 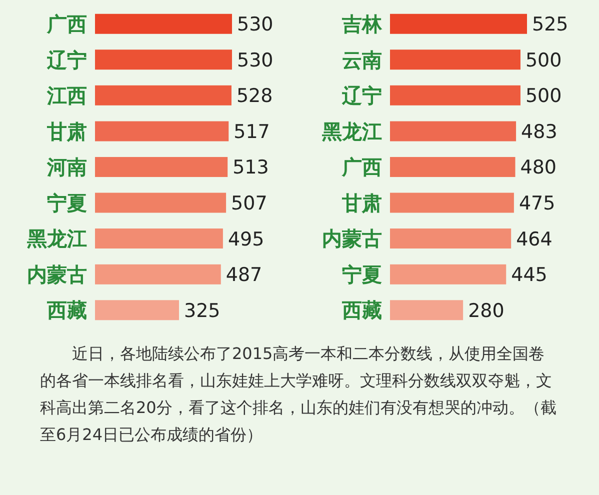 I want to click on data-label: 475, so click(x=537, y=203).